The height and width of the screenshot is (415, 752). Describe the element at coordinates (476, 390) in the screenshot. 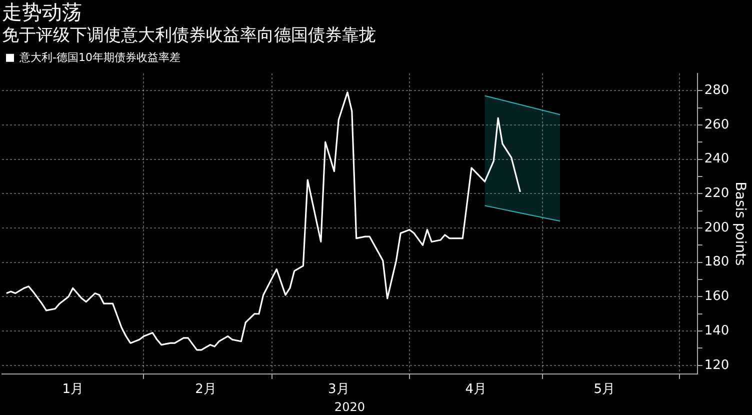

I see `x-tick-label: 4月` at that location.